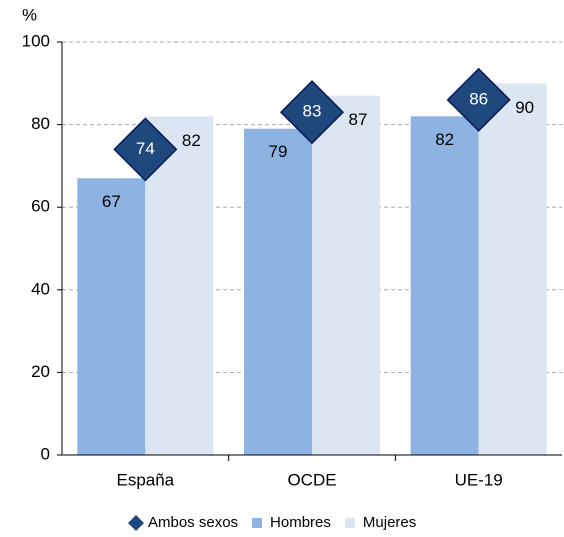 The height and width of the screenshot is (537, 564). What do you see at coordinates (524, 107) in the screenshot?
I see `data-label: 90` at bounding box center [524, 107].